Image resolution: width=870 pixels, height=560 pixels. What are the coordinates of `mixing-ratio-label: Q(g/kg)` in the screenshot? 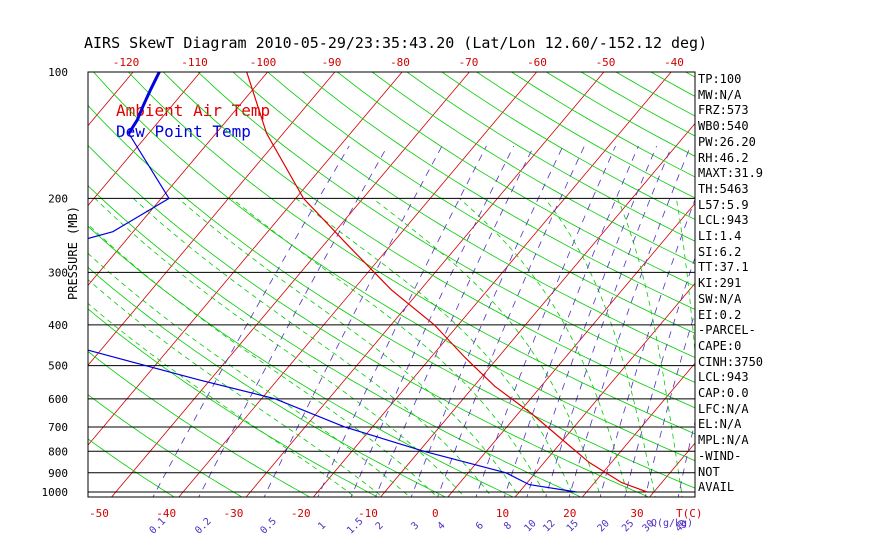 It's located at (672, 523).